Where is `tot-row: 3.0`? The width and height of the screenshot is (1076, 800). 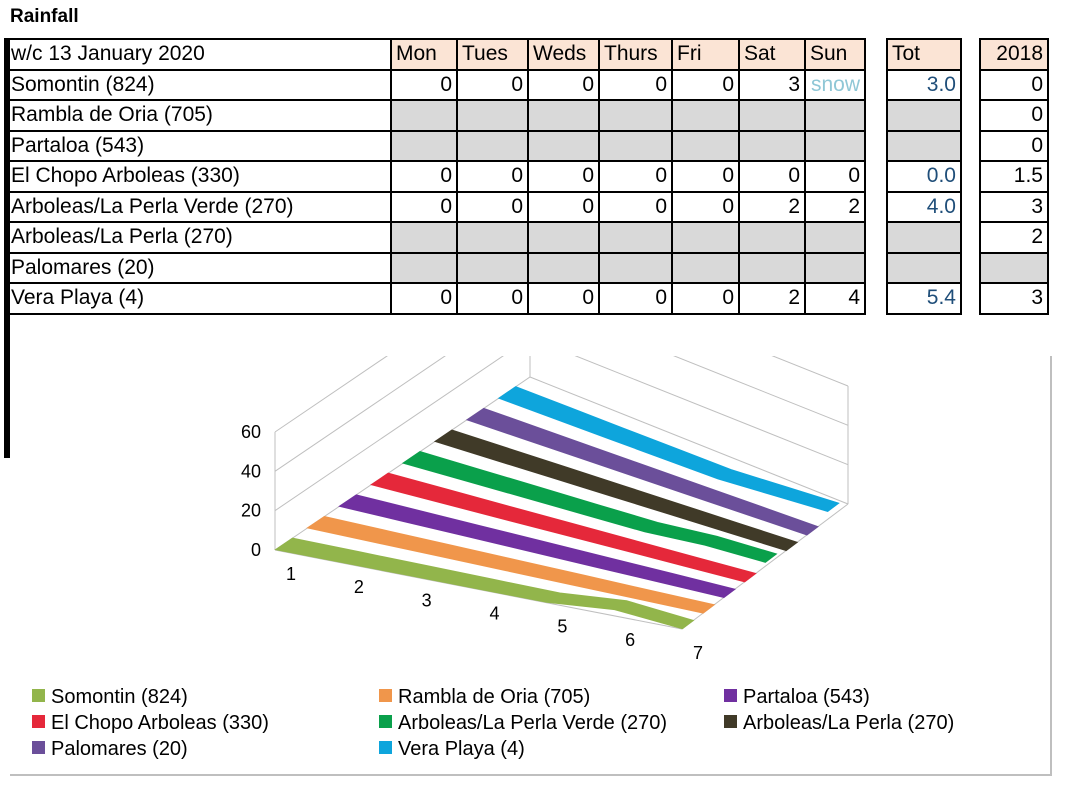 tot-row: 3.0 is located at coordinates (924, 84).